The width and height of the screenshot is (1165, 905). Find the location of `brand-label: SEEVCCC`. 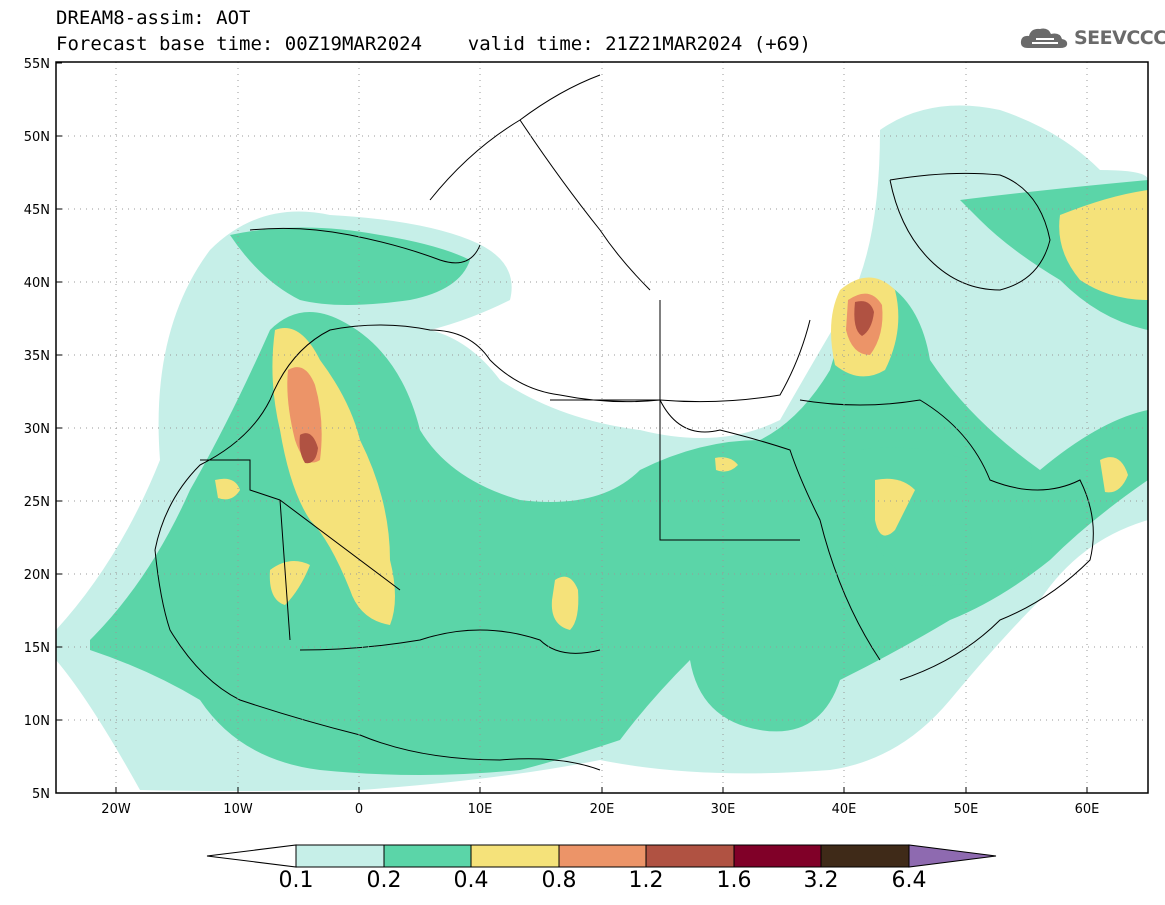

brand-label: SEEVCCC is located at coordinates (1119, 38).